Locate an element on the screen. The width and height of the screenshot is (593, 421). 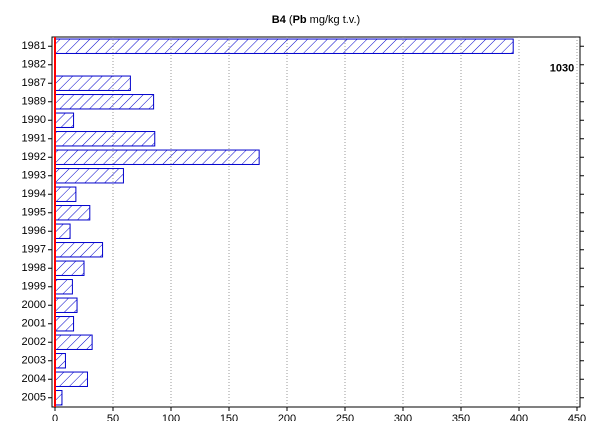
y-tick-label: 1995 is located at coordinates (34, 213).